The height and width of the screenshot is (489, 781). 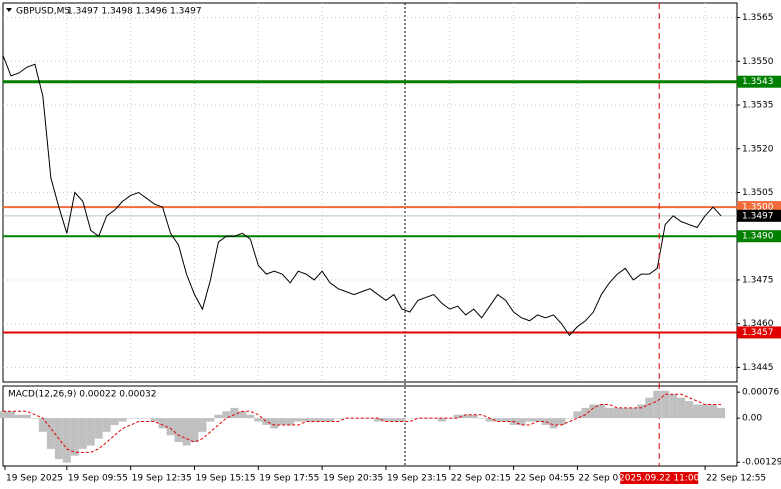 What do you see at coordinates (225, 479) in the screenshot?
I see `x-tick-label: 19 Sep 15:15` at bounding box center [225, 479].